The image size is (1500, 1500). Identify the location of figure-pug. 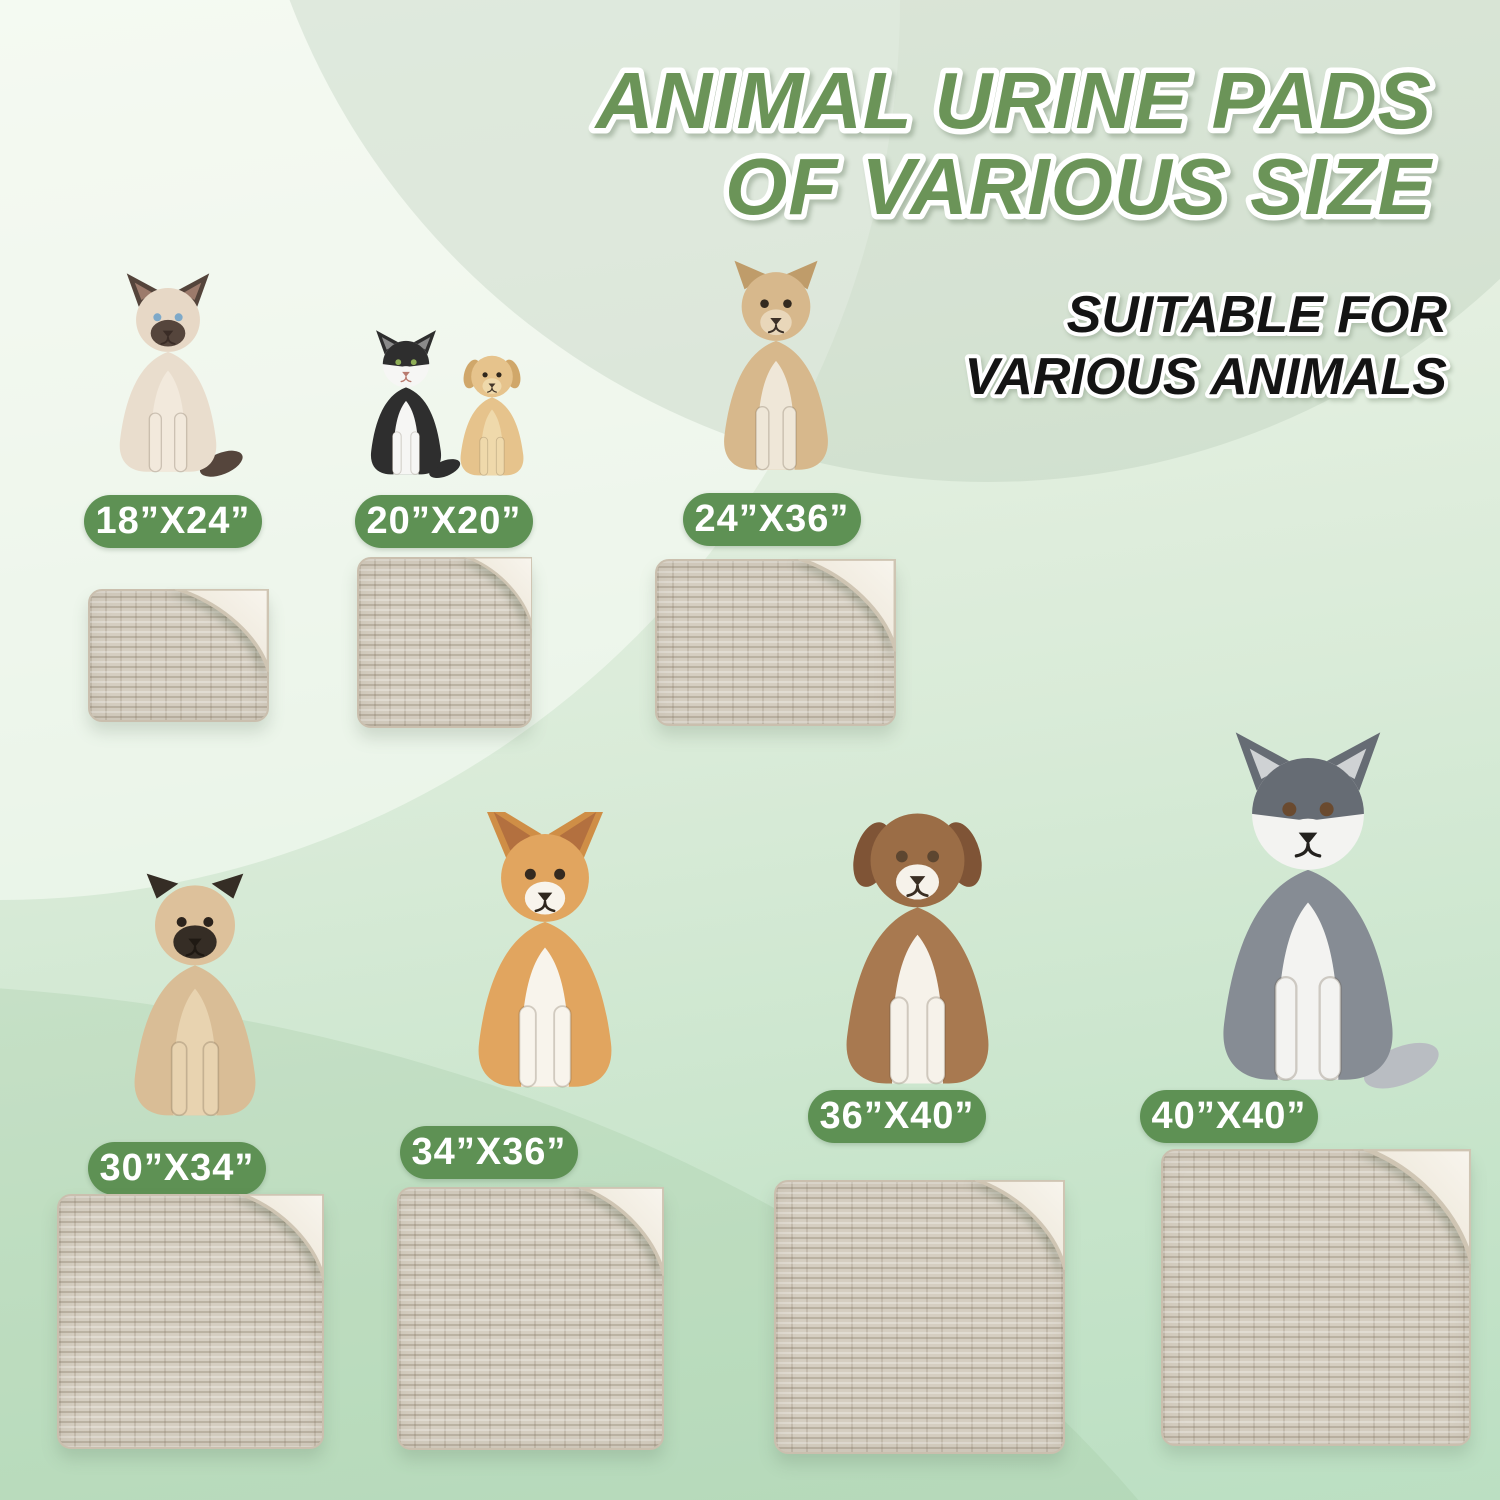
(195, 998).